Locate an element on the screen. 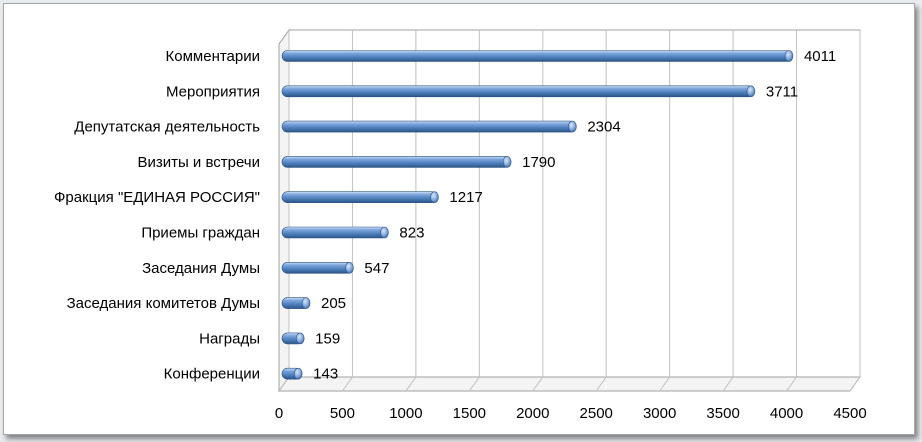  data-label: 1790 is located at coordinates (538, 162).